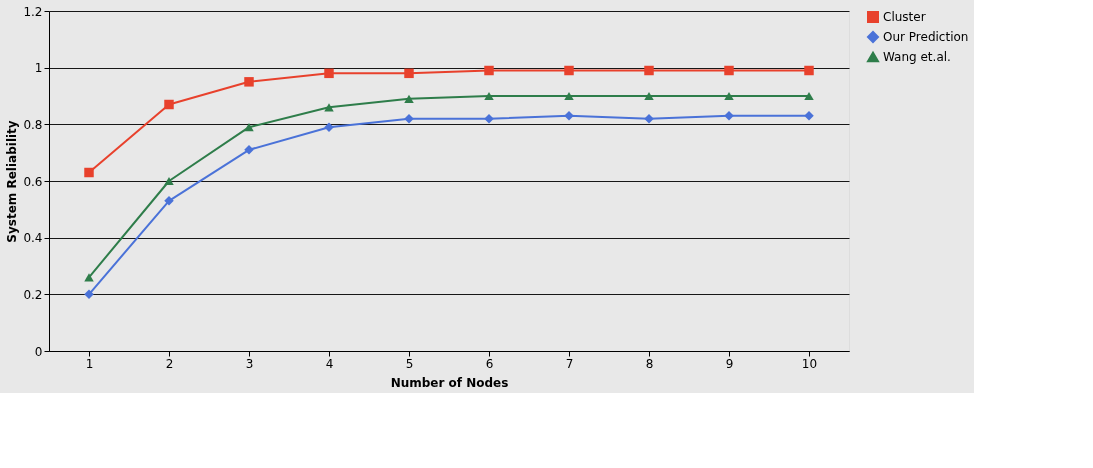 This screenshot has width=1093, height=468. Describe the element at coordinates (917, 57) in the screenshot. I see `legend-label: Wang et.al.` at that location.